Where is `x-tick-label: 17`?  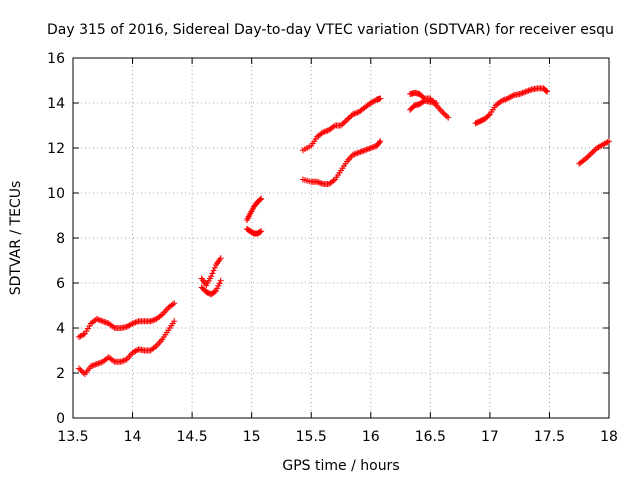 x-tick-label: 17 is located at coordinates (490, 437).